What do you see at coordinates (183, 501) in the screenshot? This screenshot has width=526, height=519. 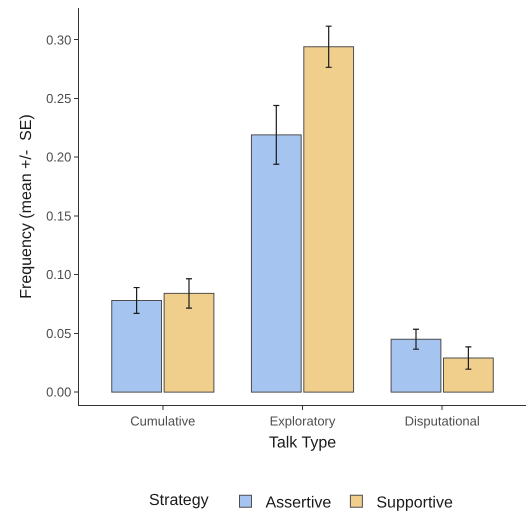 I see `legend-title: Strategy` at bounding box center [183, 501].